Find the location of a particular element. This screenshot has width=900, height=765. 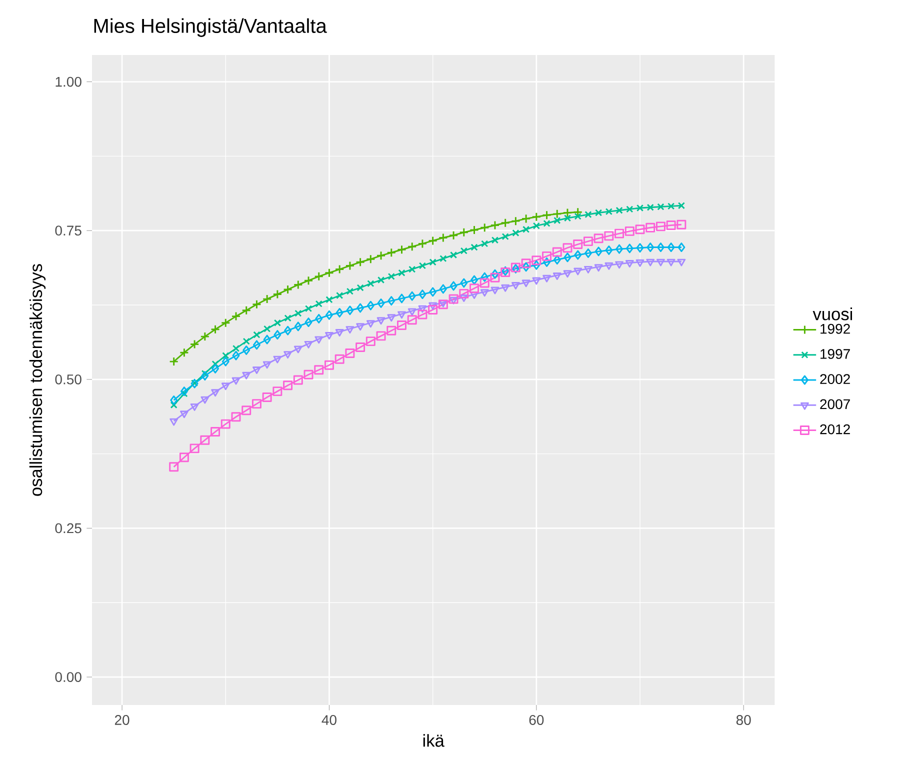

legend-label: 2002 is located at coordinates (835, 379).